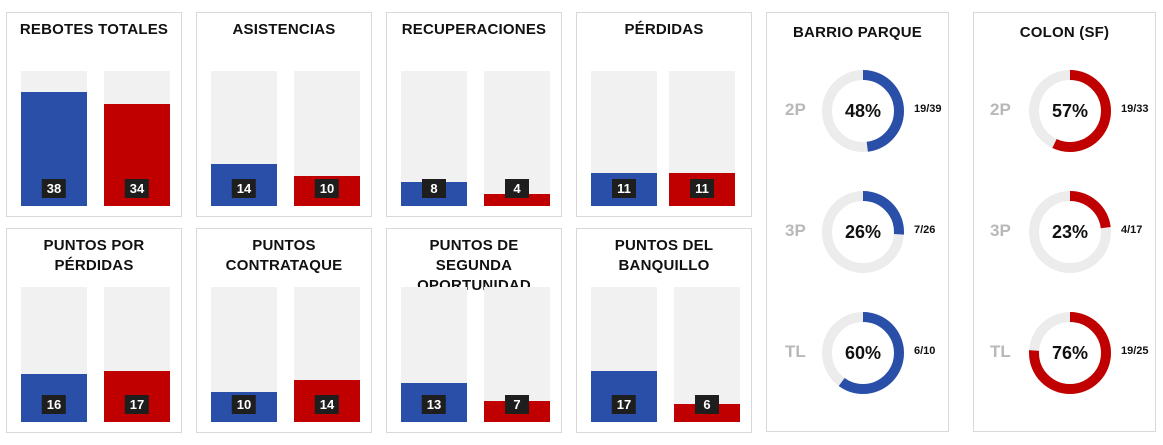 The image size is (1163, 445). What do you see at coordinates (1135, 351) in the screenshot?
I see `shot-ratio: 19/25` at bounding box center [1135, 351].